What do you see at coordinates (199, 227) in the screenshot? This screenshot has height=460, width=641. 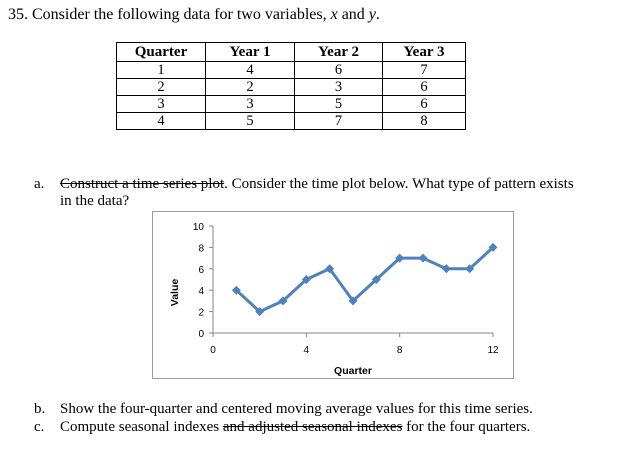 I see `y-tick-label: 10` at bounding box center [199, 227].